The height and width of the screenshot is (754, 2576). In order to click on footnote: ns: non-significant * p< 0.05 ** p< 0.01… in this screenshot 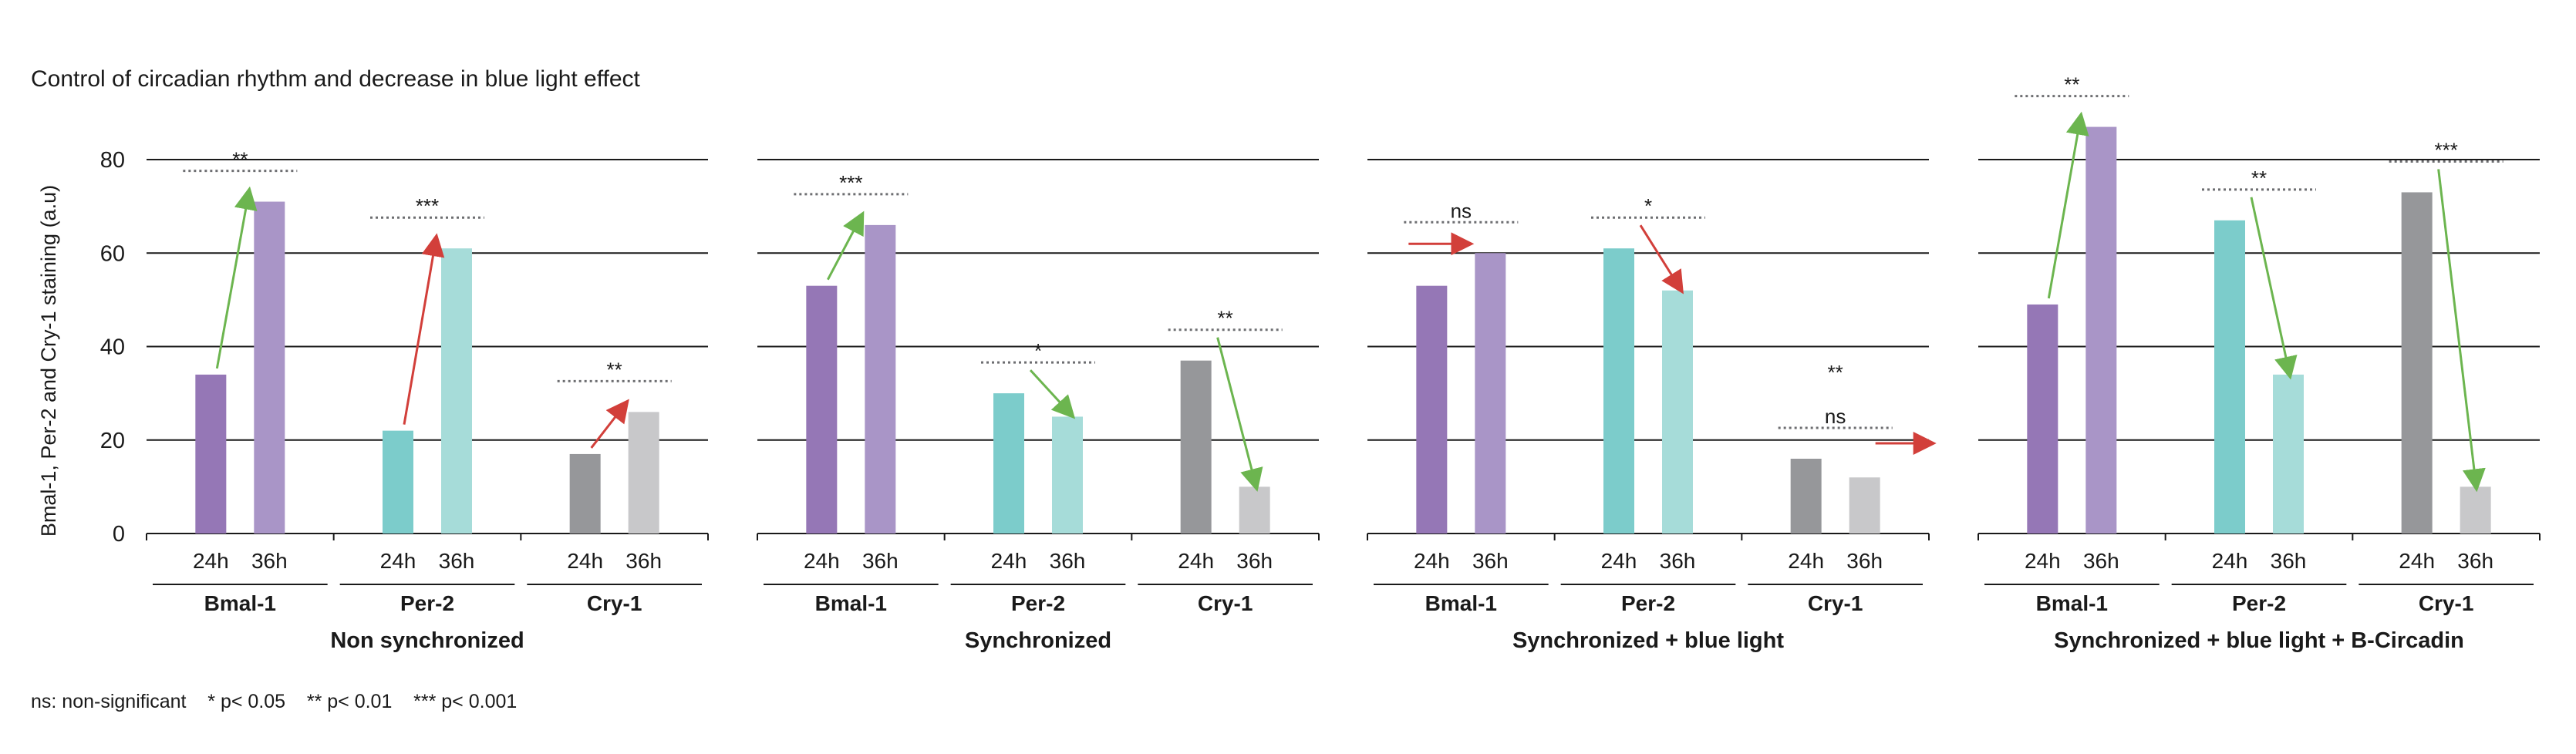, I will do `click(274, 701)`.